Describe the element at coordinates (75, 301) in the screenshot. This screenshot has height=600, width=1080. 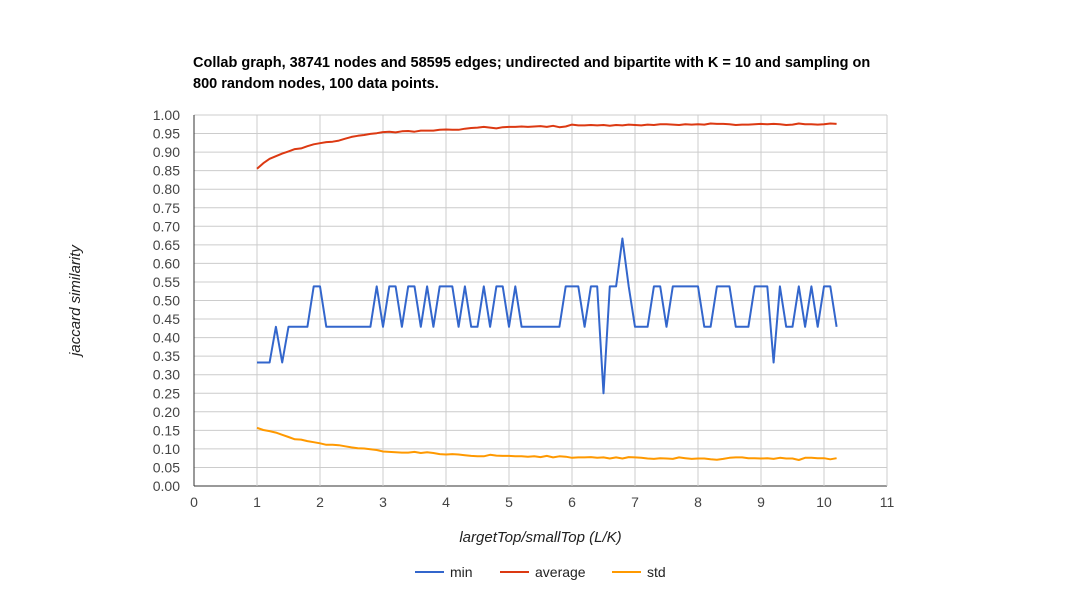
I see `y-axis-title: jaccard similarity` at that location.